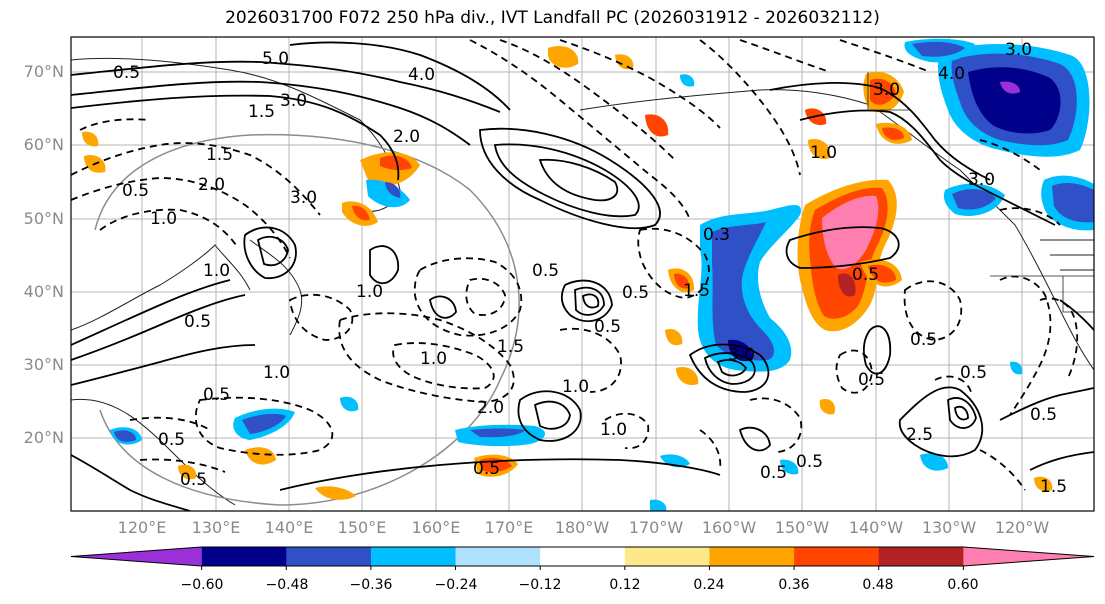 The width and height of the screenshot is (1105, 604). Describe the element at coordinates (509, 527) in the screenshot. I see `lon-label-170e: 170°E` at that location.